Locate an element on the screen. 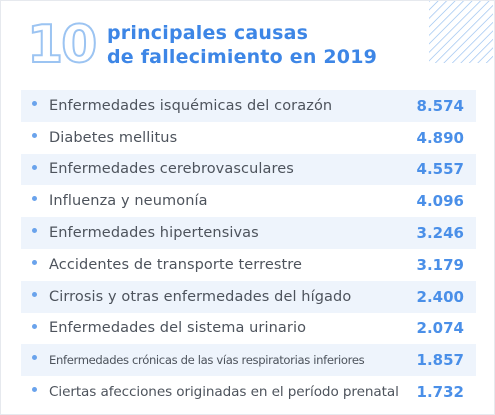 The width and height of the screenshot is (495, 415). table-row: Diabetes mellitus 4.890 is located at coordinates (248, 138).